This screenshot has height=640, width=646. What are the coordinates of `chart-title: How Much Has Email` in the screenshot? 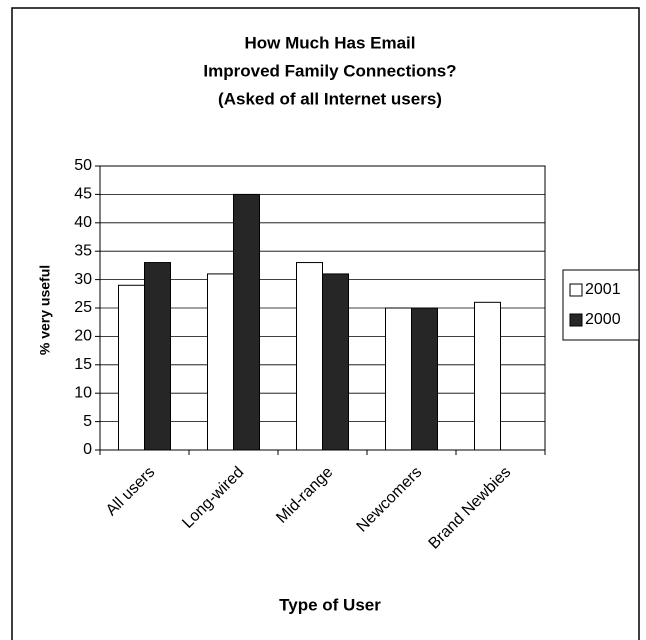 It's located at (330, 42).